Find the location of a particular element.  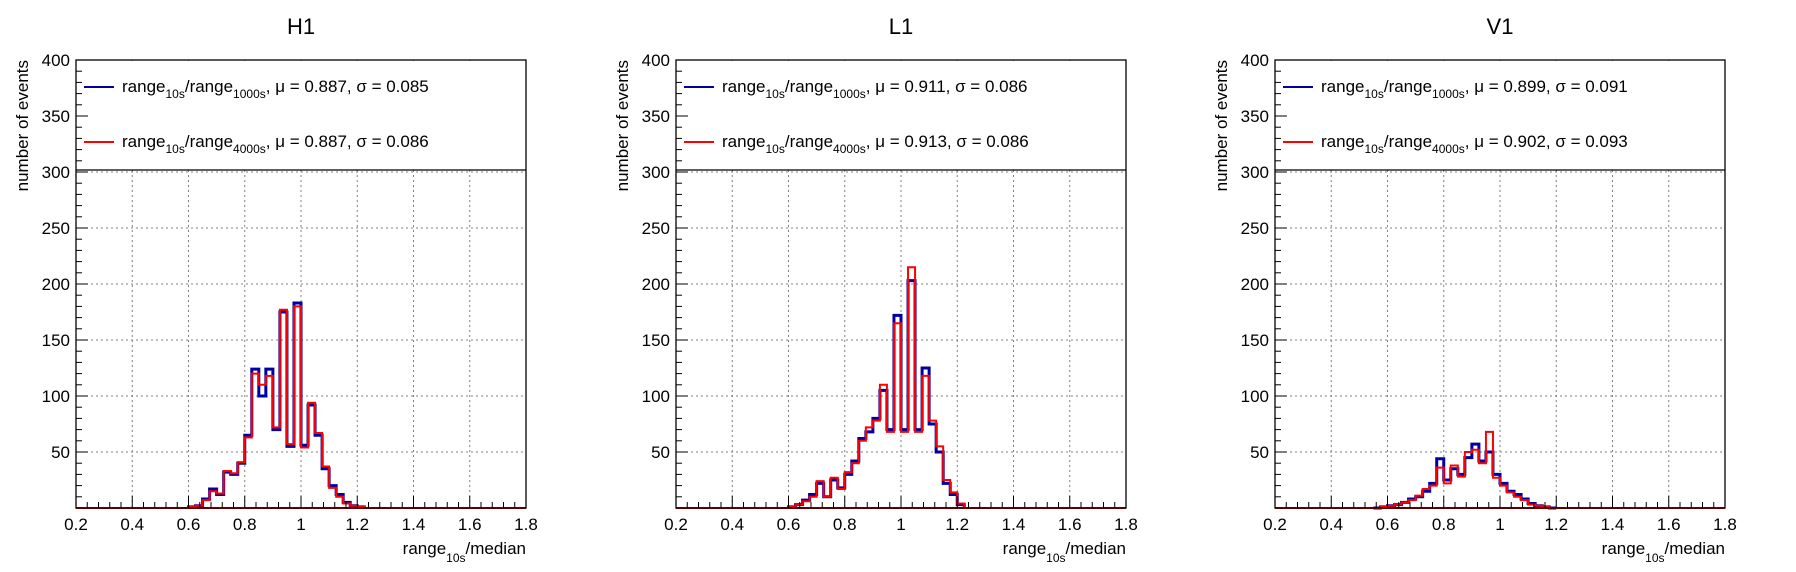

legend-text-part: , μ = 0.887, σ = 0.085 is located at coordinates (347, 86).